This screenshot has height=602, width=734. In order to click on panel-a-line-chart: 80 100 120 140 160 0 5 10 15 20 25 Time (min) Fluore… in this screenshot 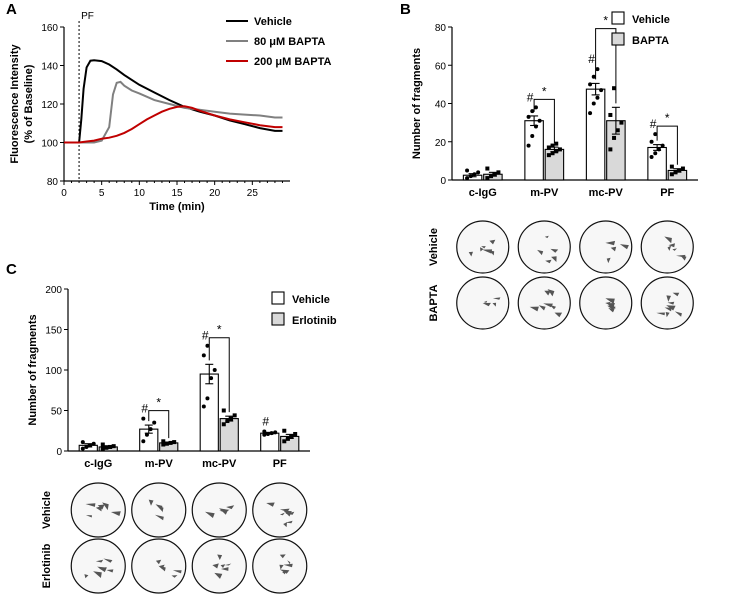, I will do `click(170, 112)`.